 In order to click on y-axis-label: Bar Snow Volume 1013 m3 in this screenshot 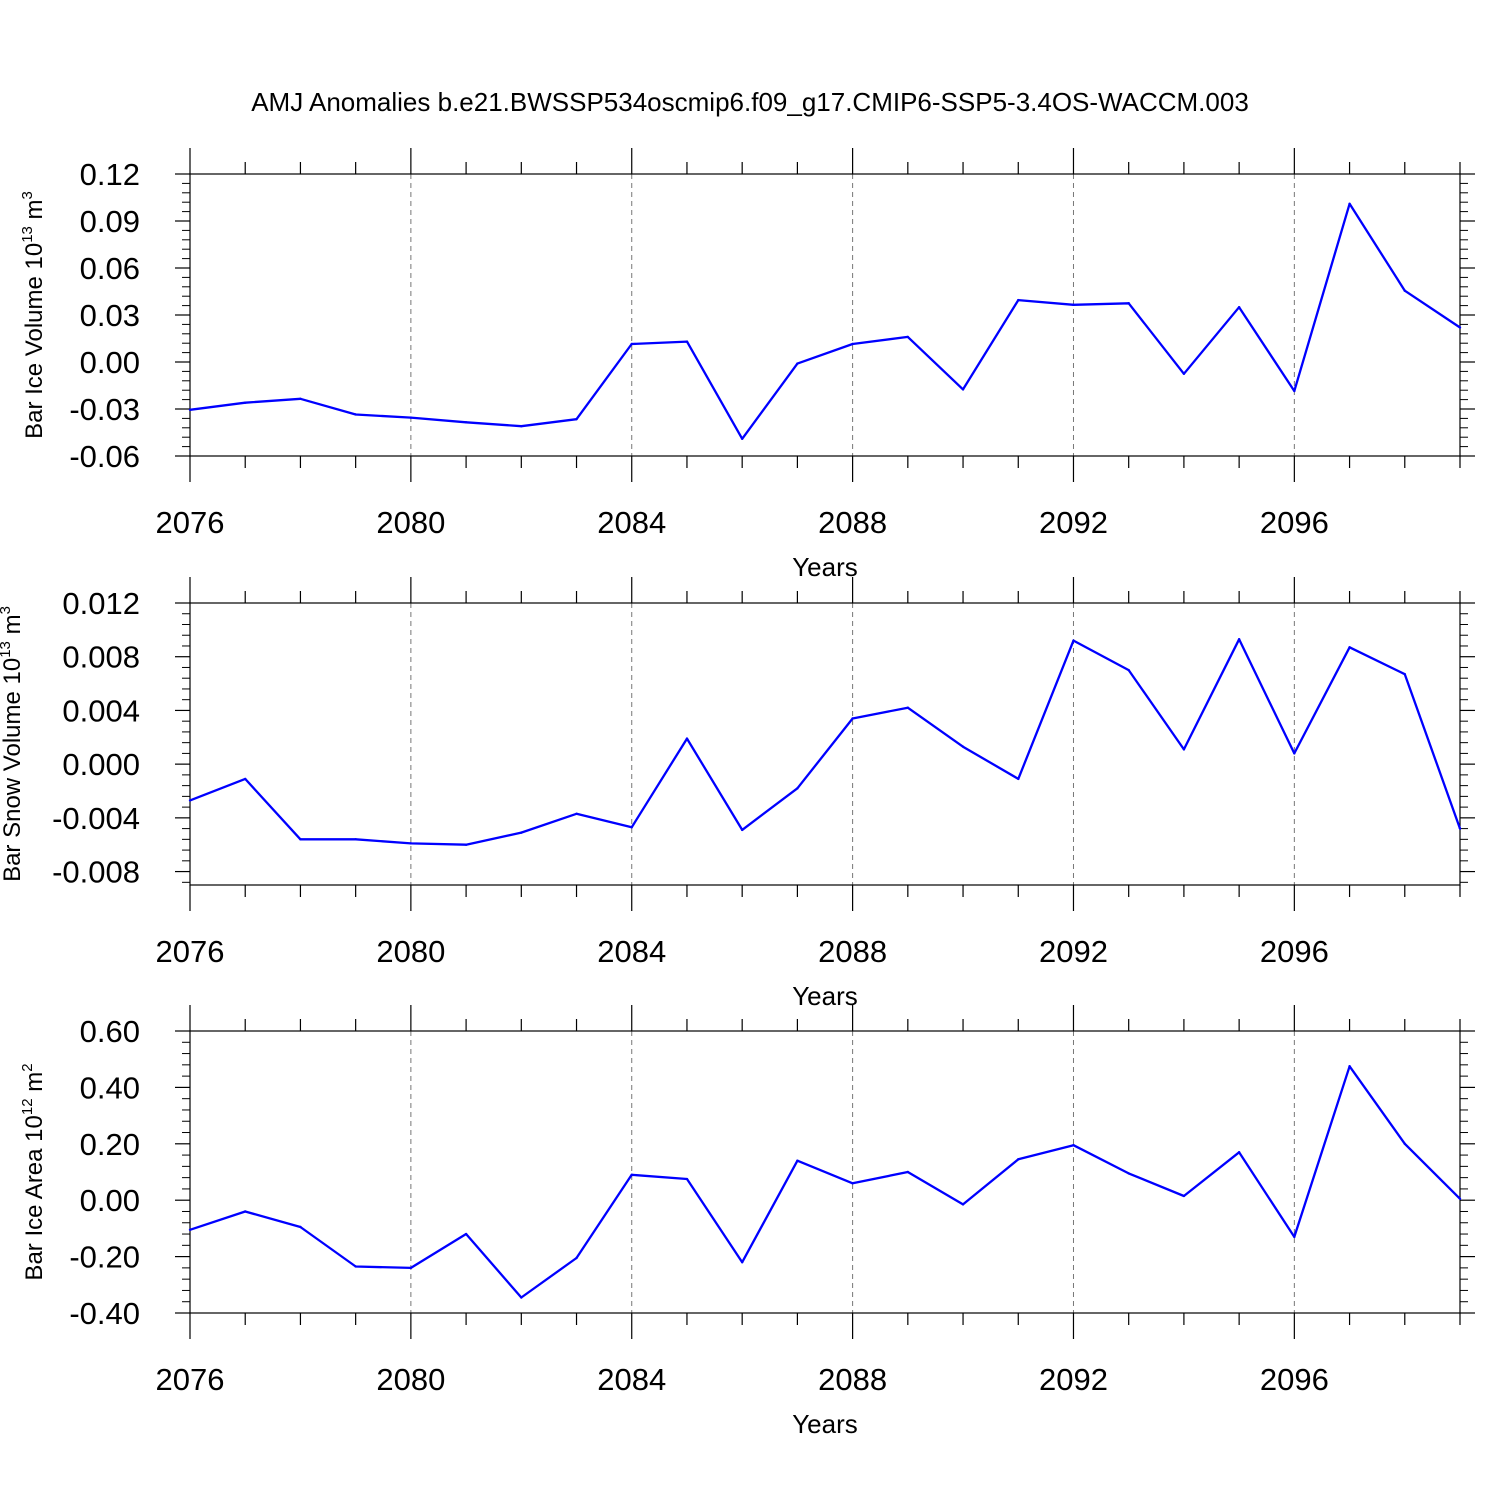, I will do `click(13, 744)`.